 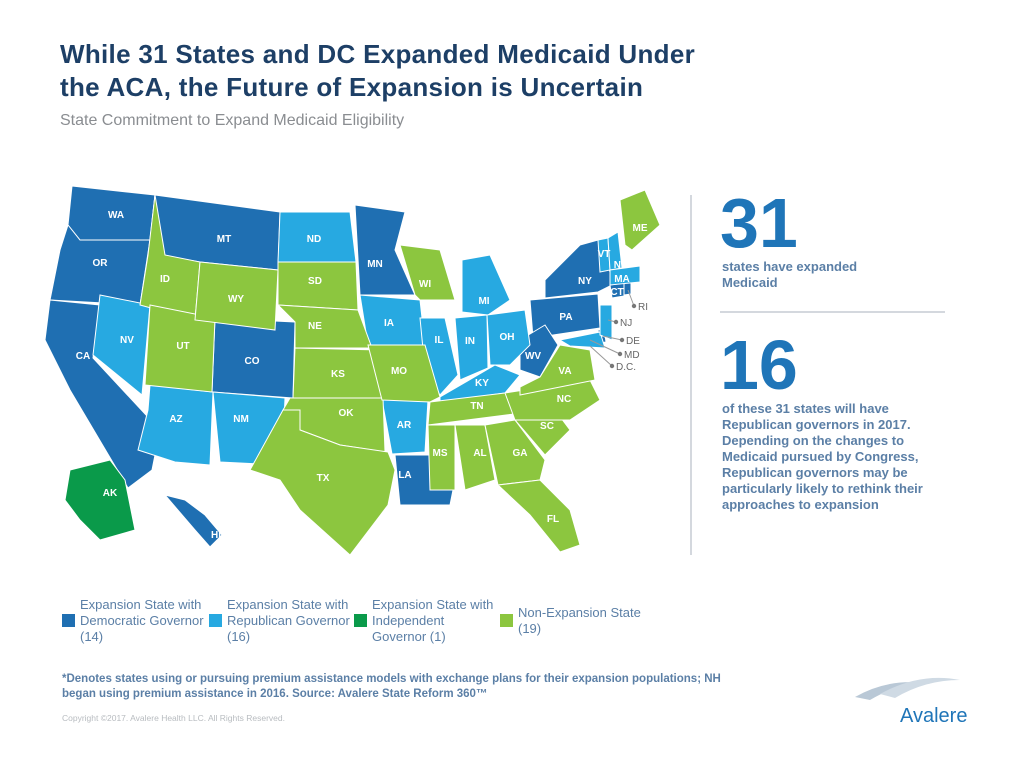 I want to click on state-label: OK, so click(x=347, y=413).